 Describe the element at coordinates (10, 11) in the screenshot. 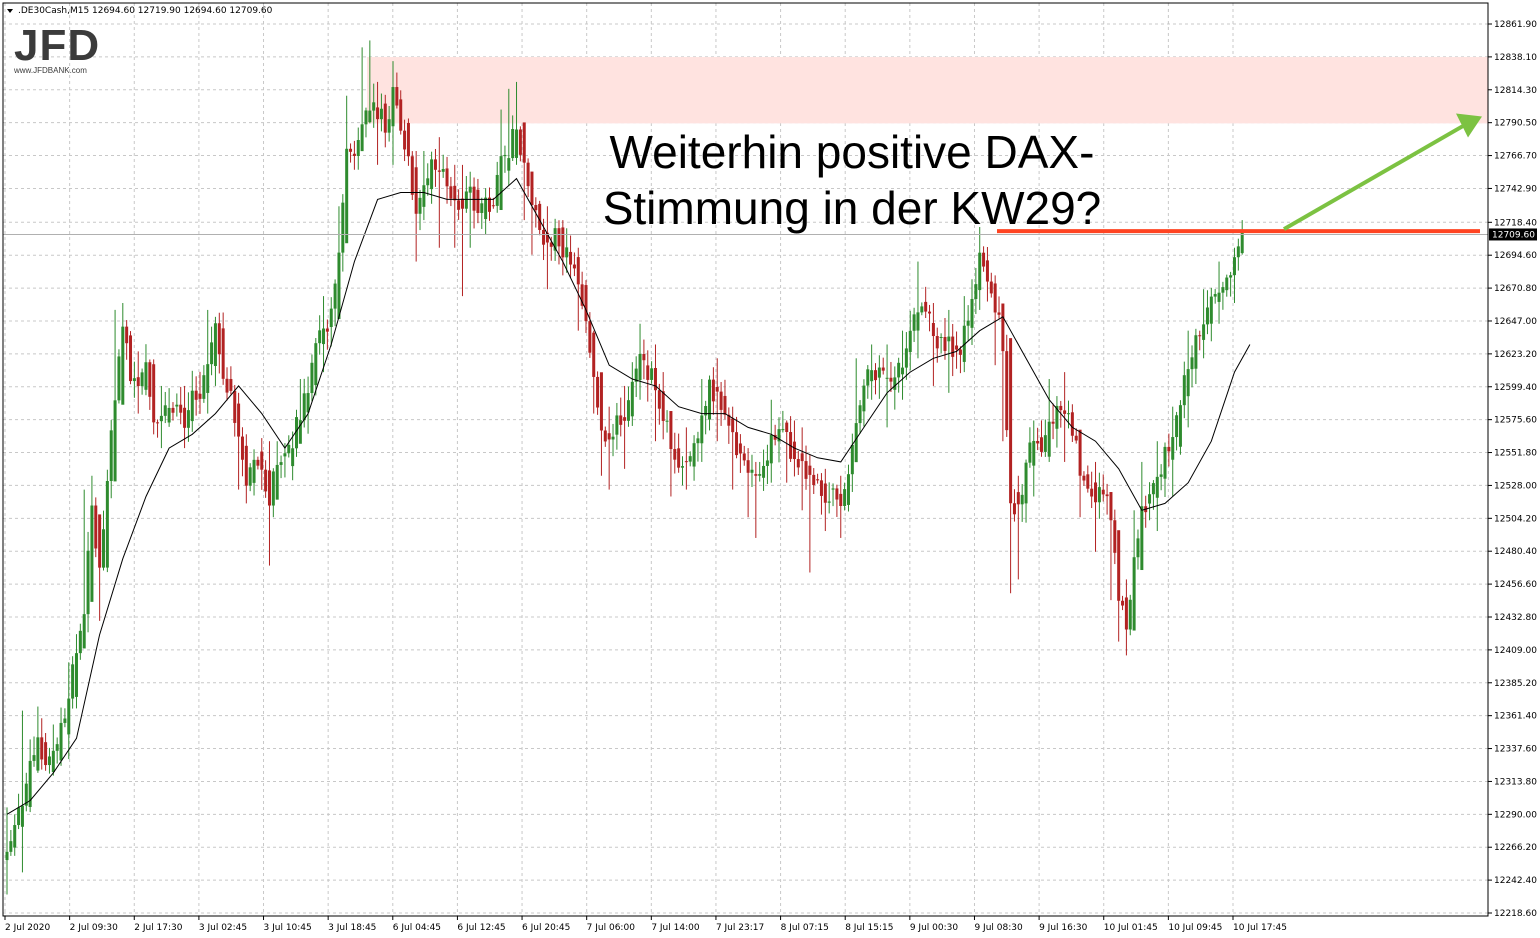

I see `dropdown-triangle-icon` at that location.